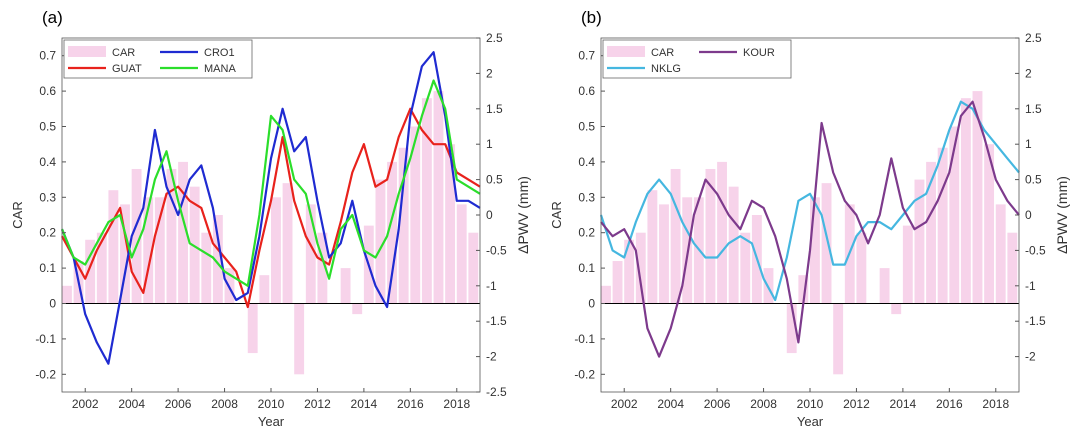  I want to click on y-tick-label: 0.3, so click(47, 197).